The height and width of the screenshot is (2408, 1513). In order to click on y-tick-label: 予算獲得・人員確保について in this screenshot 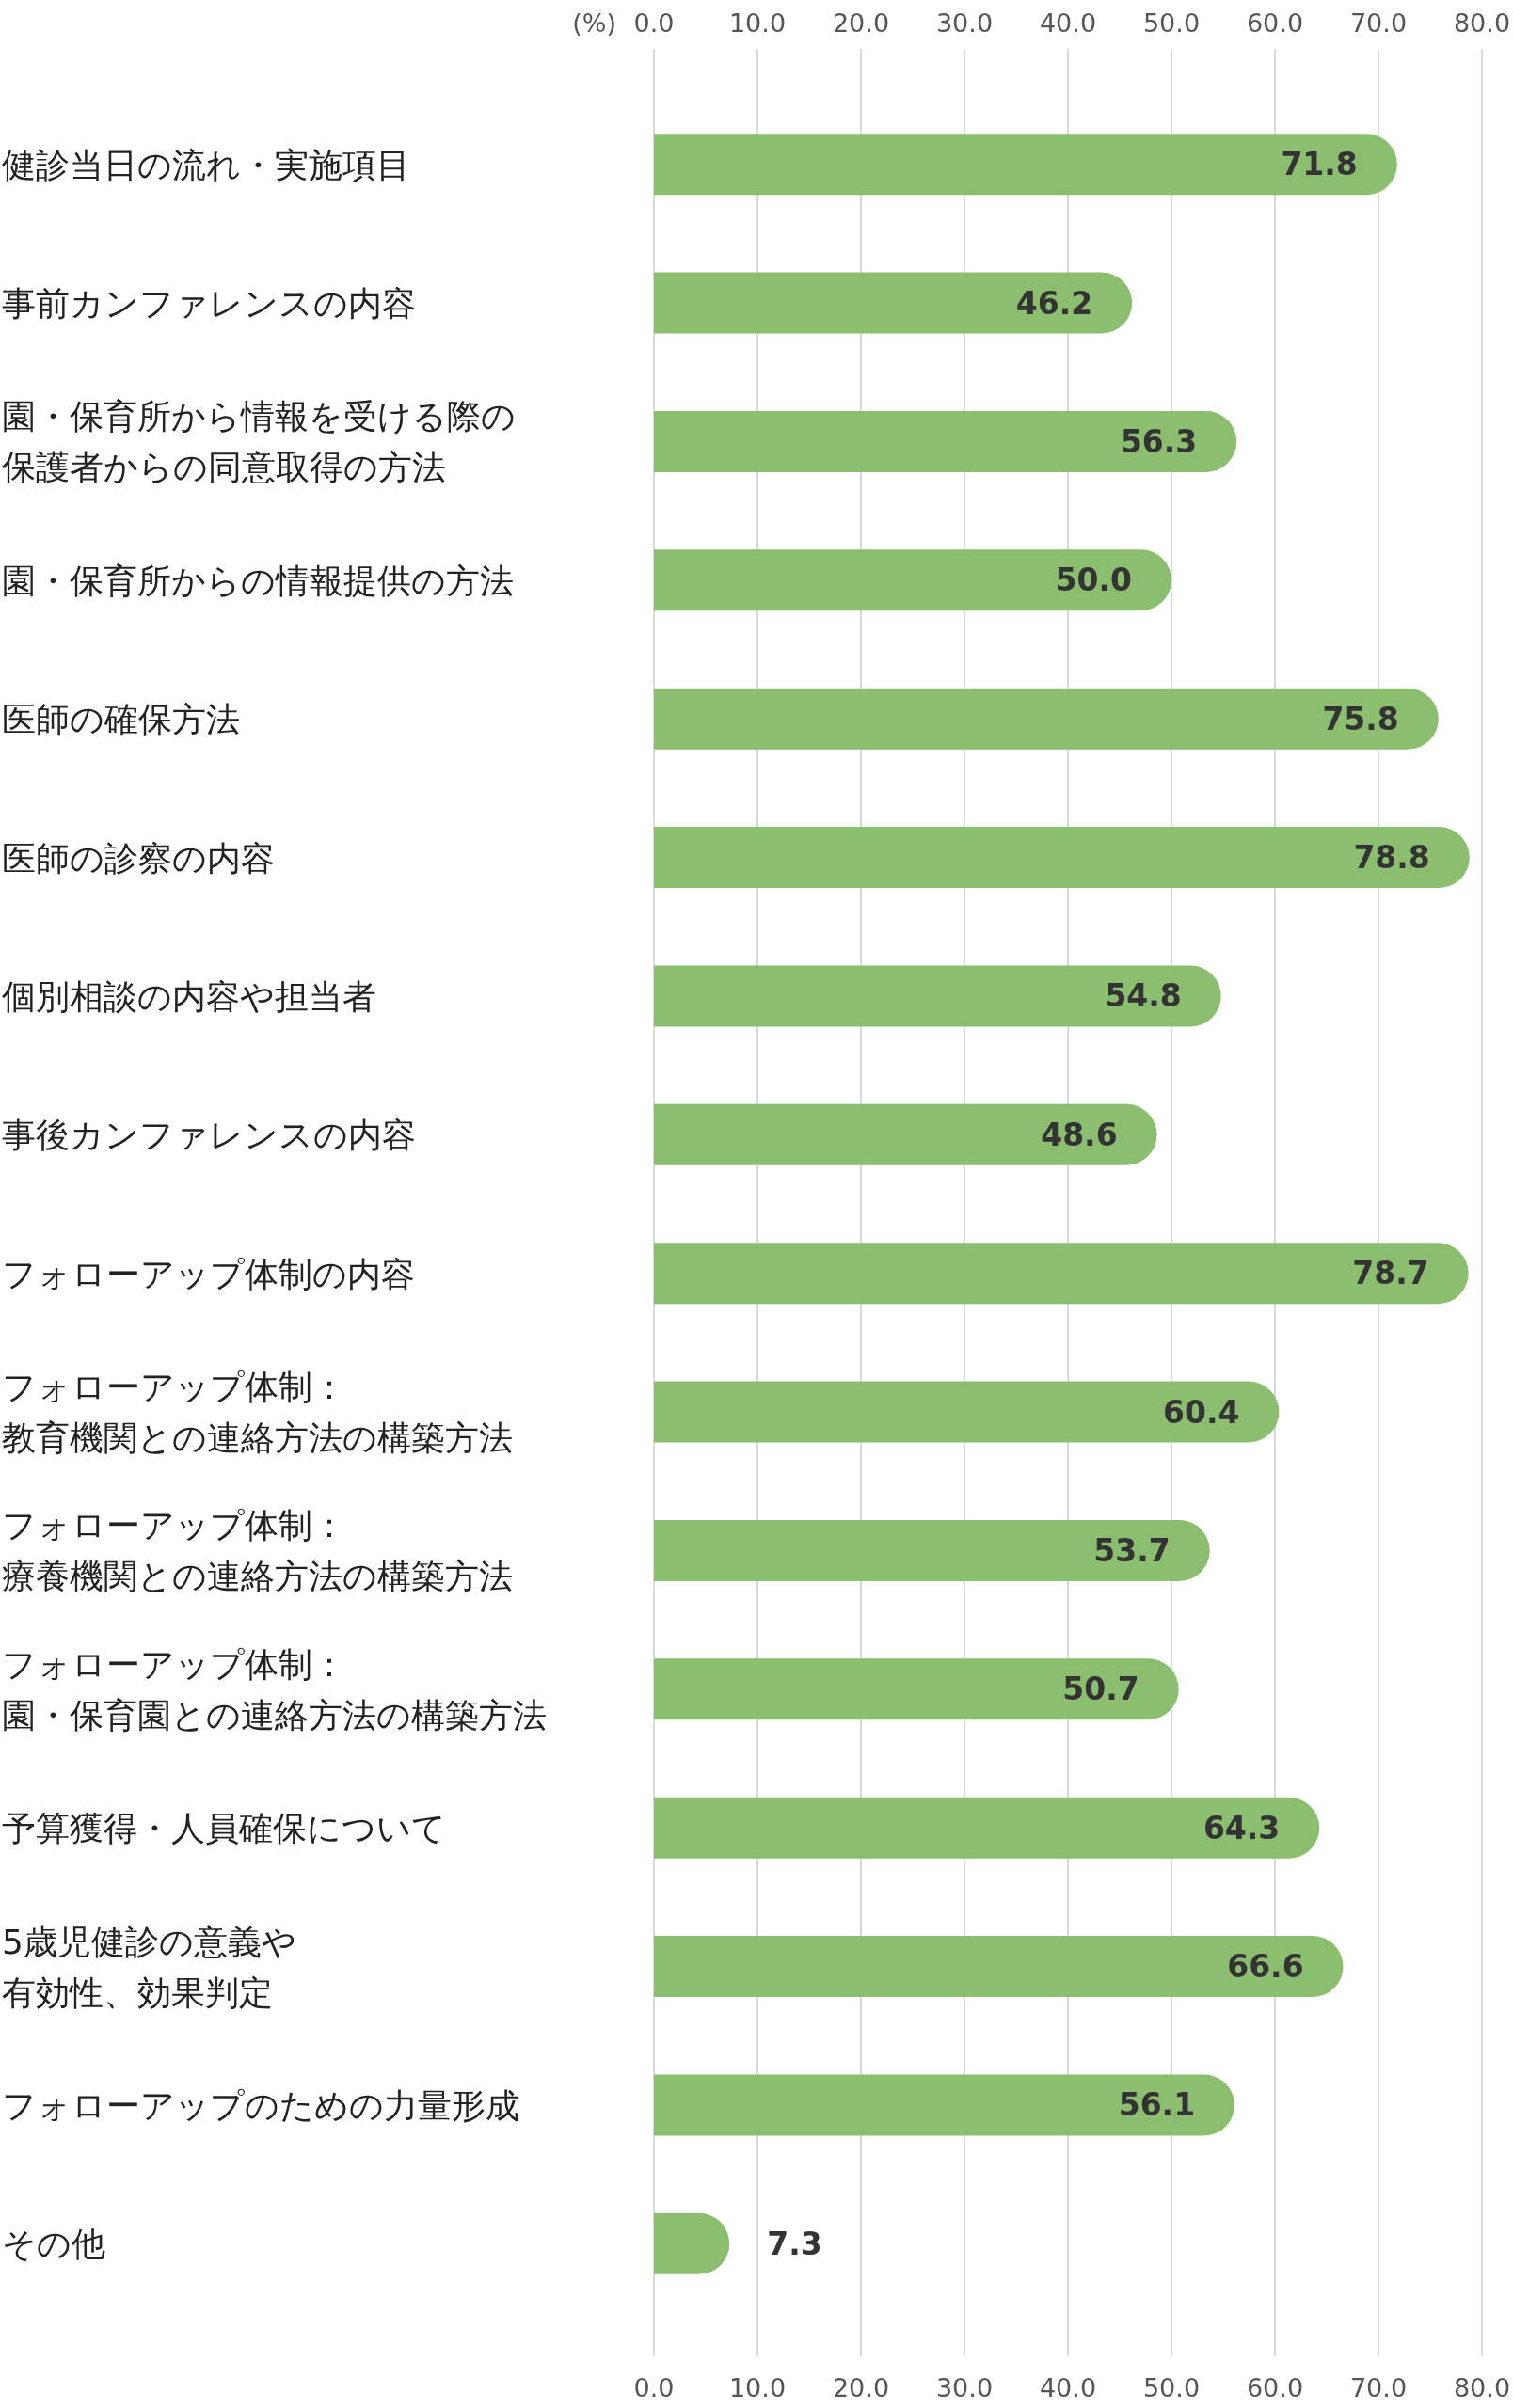, I will do `click(224, 1828)`.